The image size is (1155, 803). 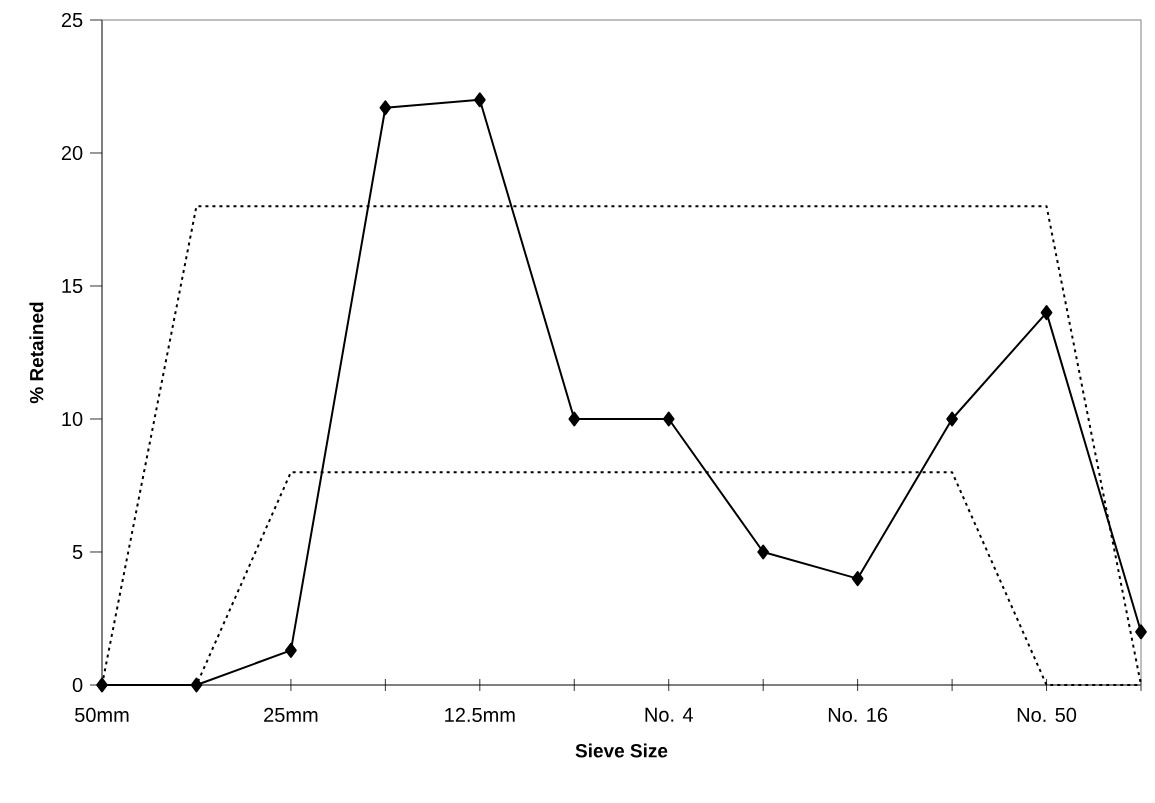 I want to click on y-tick-label: 20, so click(x=72, y=153).